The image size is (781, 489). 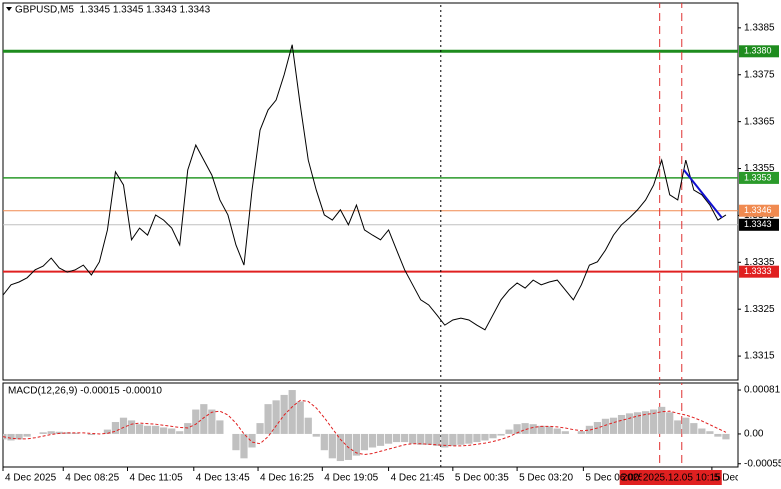 I want to click on cursor-label-box, so click(x=681, y=477).